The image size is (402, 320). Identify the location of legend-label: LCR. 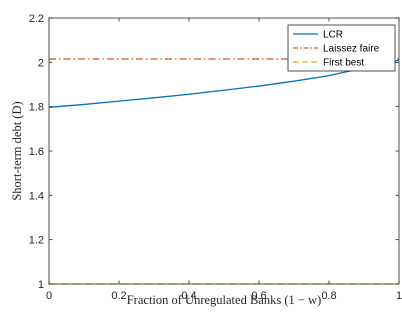
(333, 35).